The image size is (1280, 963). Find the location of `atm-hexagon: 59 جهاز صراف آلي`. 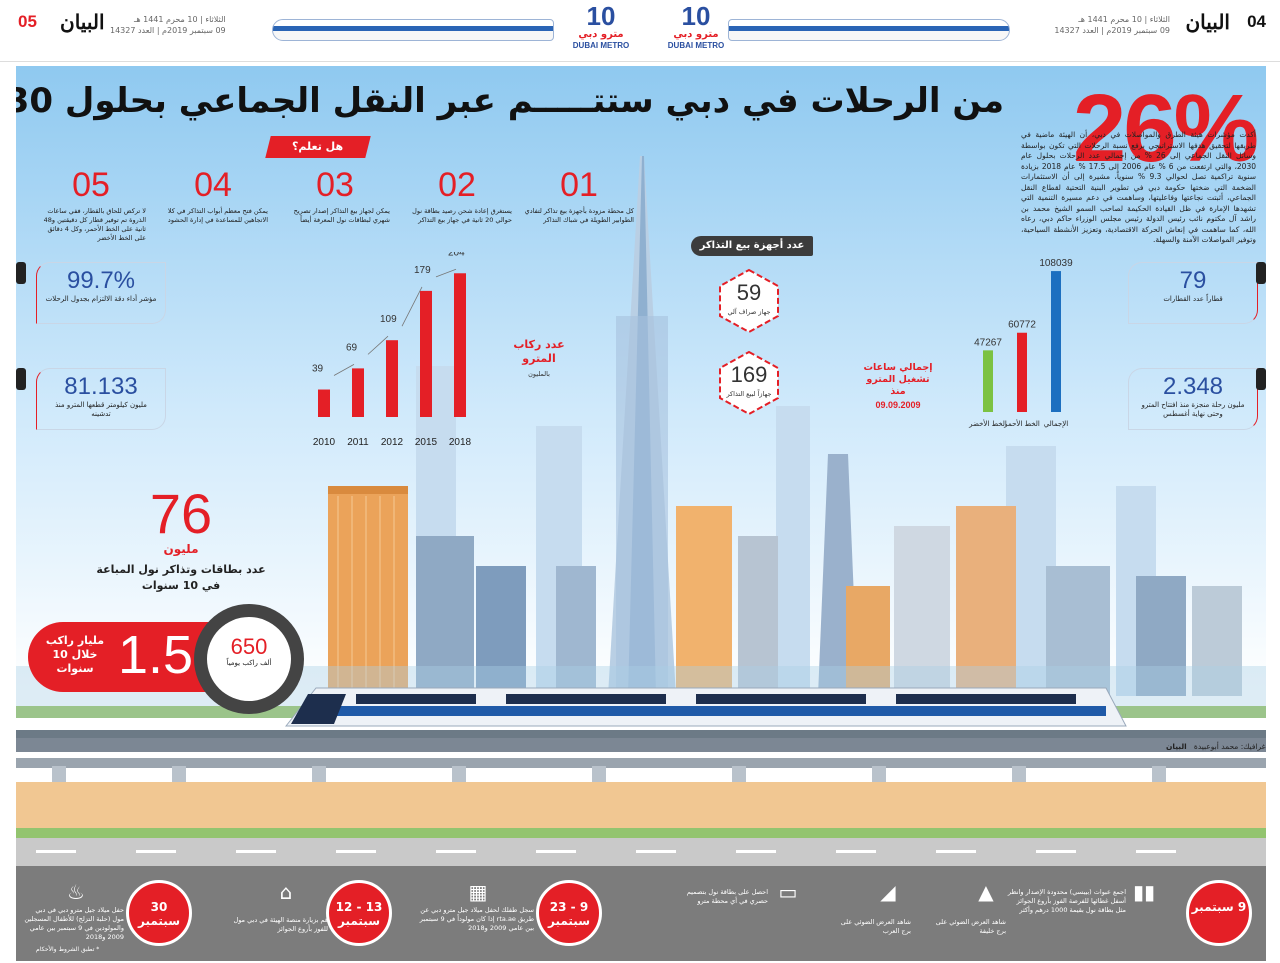

atm-hexagon: 59 جهاز صراف آلي is located at coordinates (749, 301).